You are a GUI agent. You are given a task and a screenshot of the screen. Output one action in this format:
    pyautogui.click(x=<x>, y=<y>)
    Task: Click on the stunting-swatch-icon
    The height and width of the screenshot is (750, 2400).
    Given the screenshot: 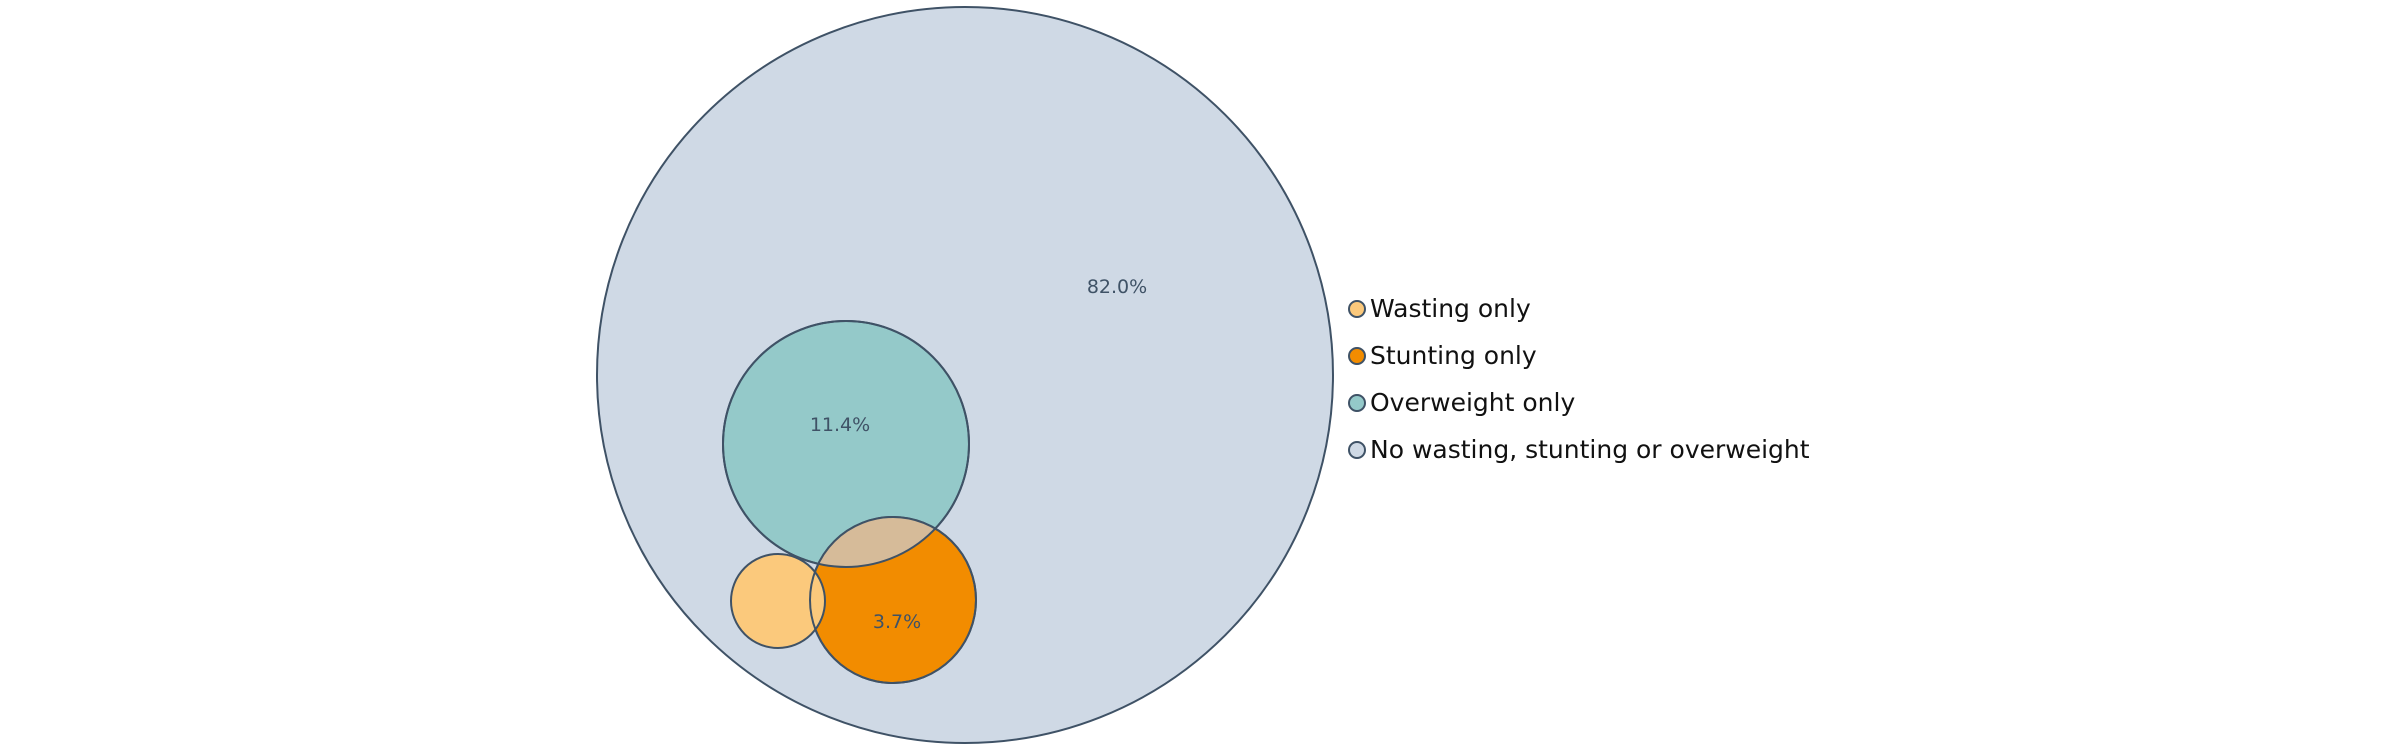 What is the action you would take?
    pyautogui.click(x=1357, y=355)
    